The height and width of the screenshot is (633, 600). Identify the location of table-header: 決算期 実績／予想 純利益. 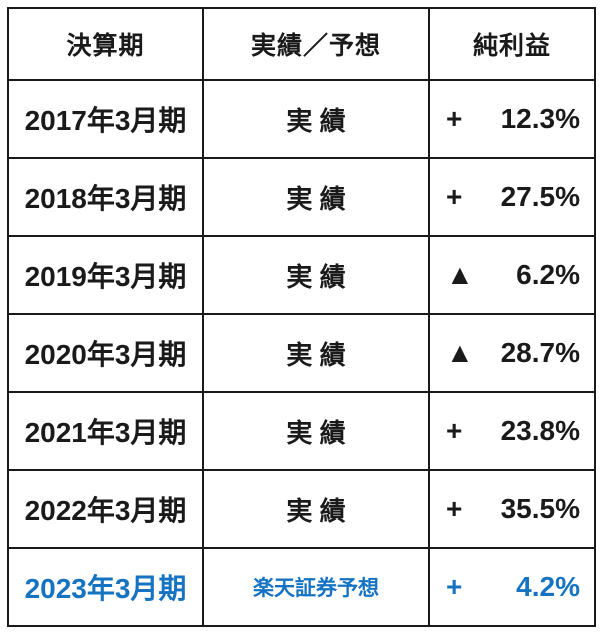
(301, 44).